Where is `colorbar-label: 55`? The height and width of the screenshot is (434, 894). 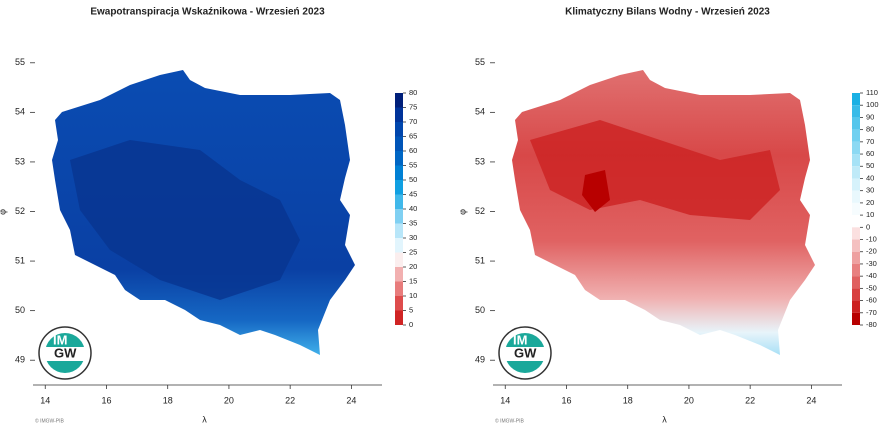 colorbar-label: 55 is located at coordinates (413, 164).